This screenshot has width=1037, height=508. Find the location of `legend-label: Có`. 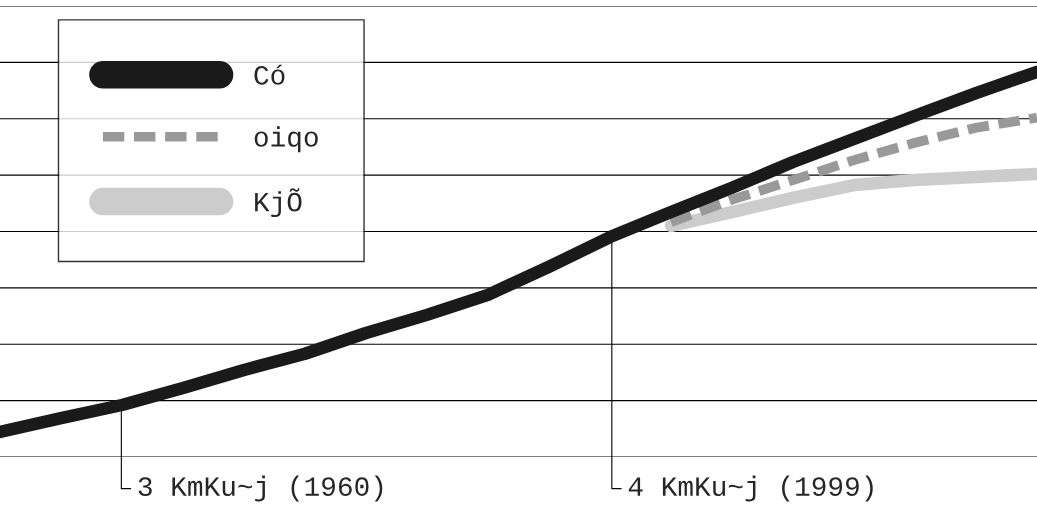

legend-label: Có is located at coordinates (269, 74).